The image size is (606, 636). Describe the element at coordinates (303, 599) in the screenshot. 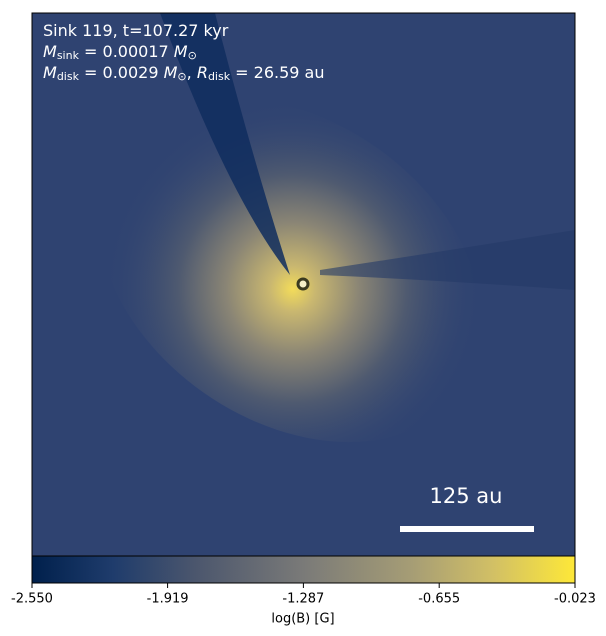

I see `colorbar-tick-label: -1.287` at that location.